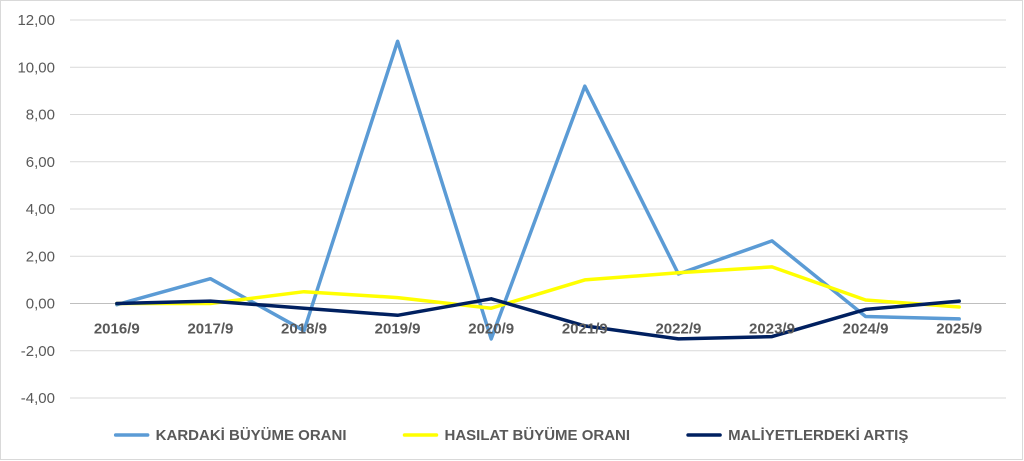  I want to click on y-tick-label: 8,00, so click(40, 115).